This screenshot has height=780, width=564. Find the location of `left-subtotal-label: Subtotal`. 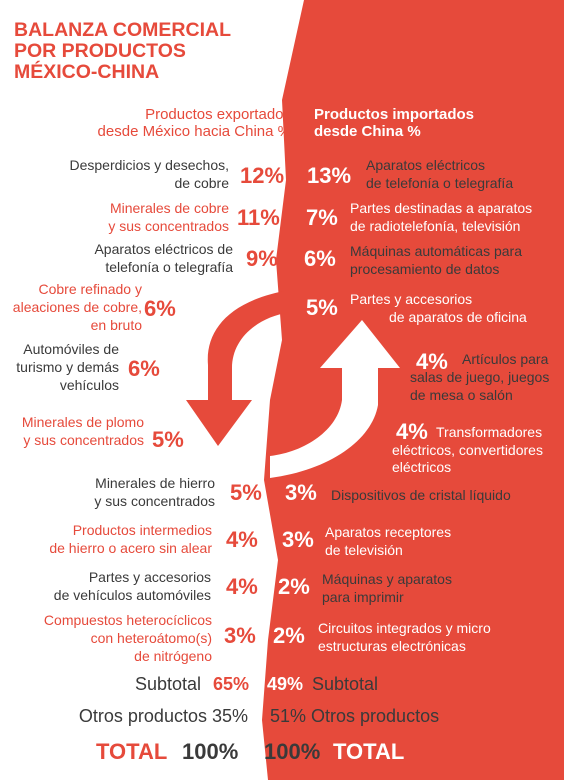

left-subtotal-label: Subtotal is located at coordinates (168, 684).